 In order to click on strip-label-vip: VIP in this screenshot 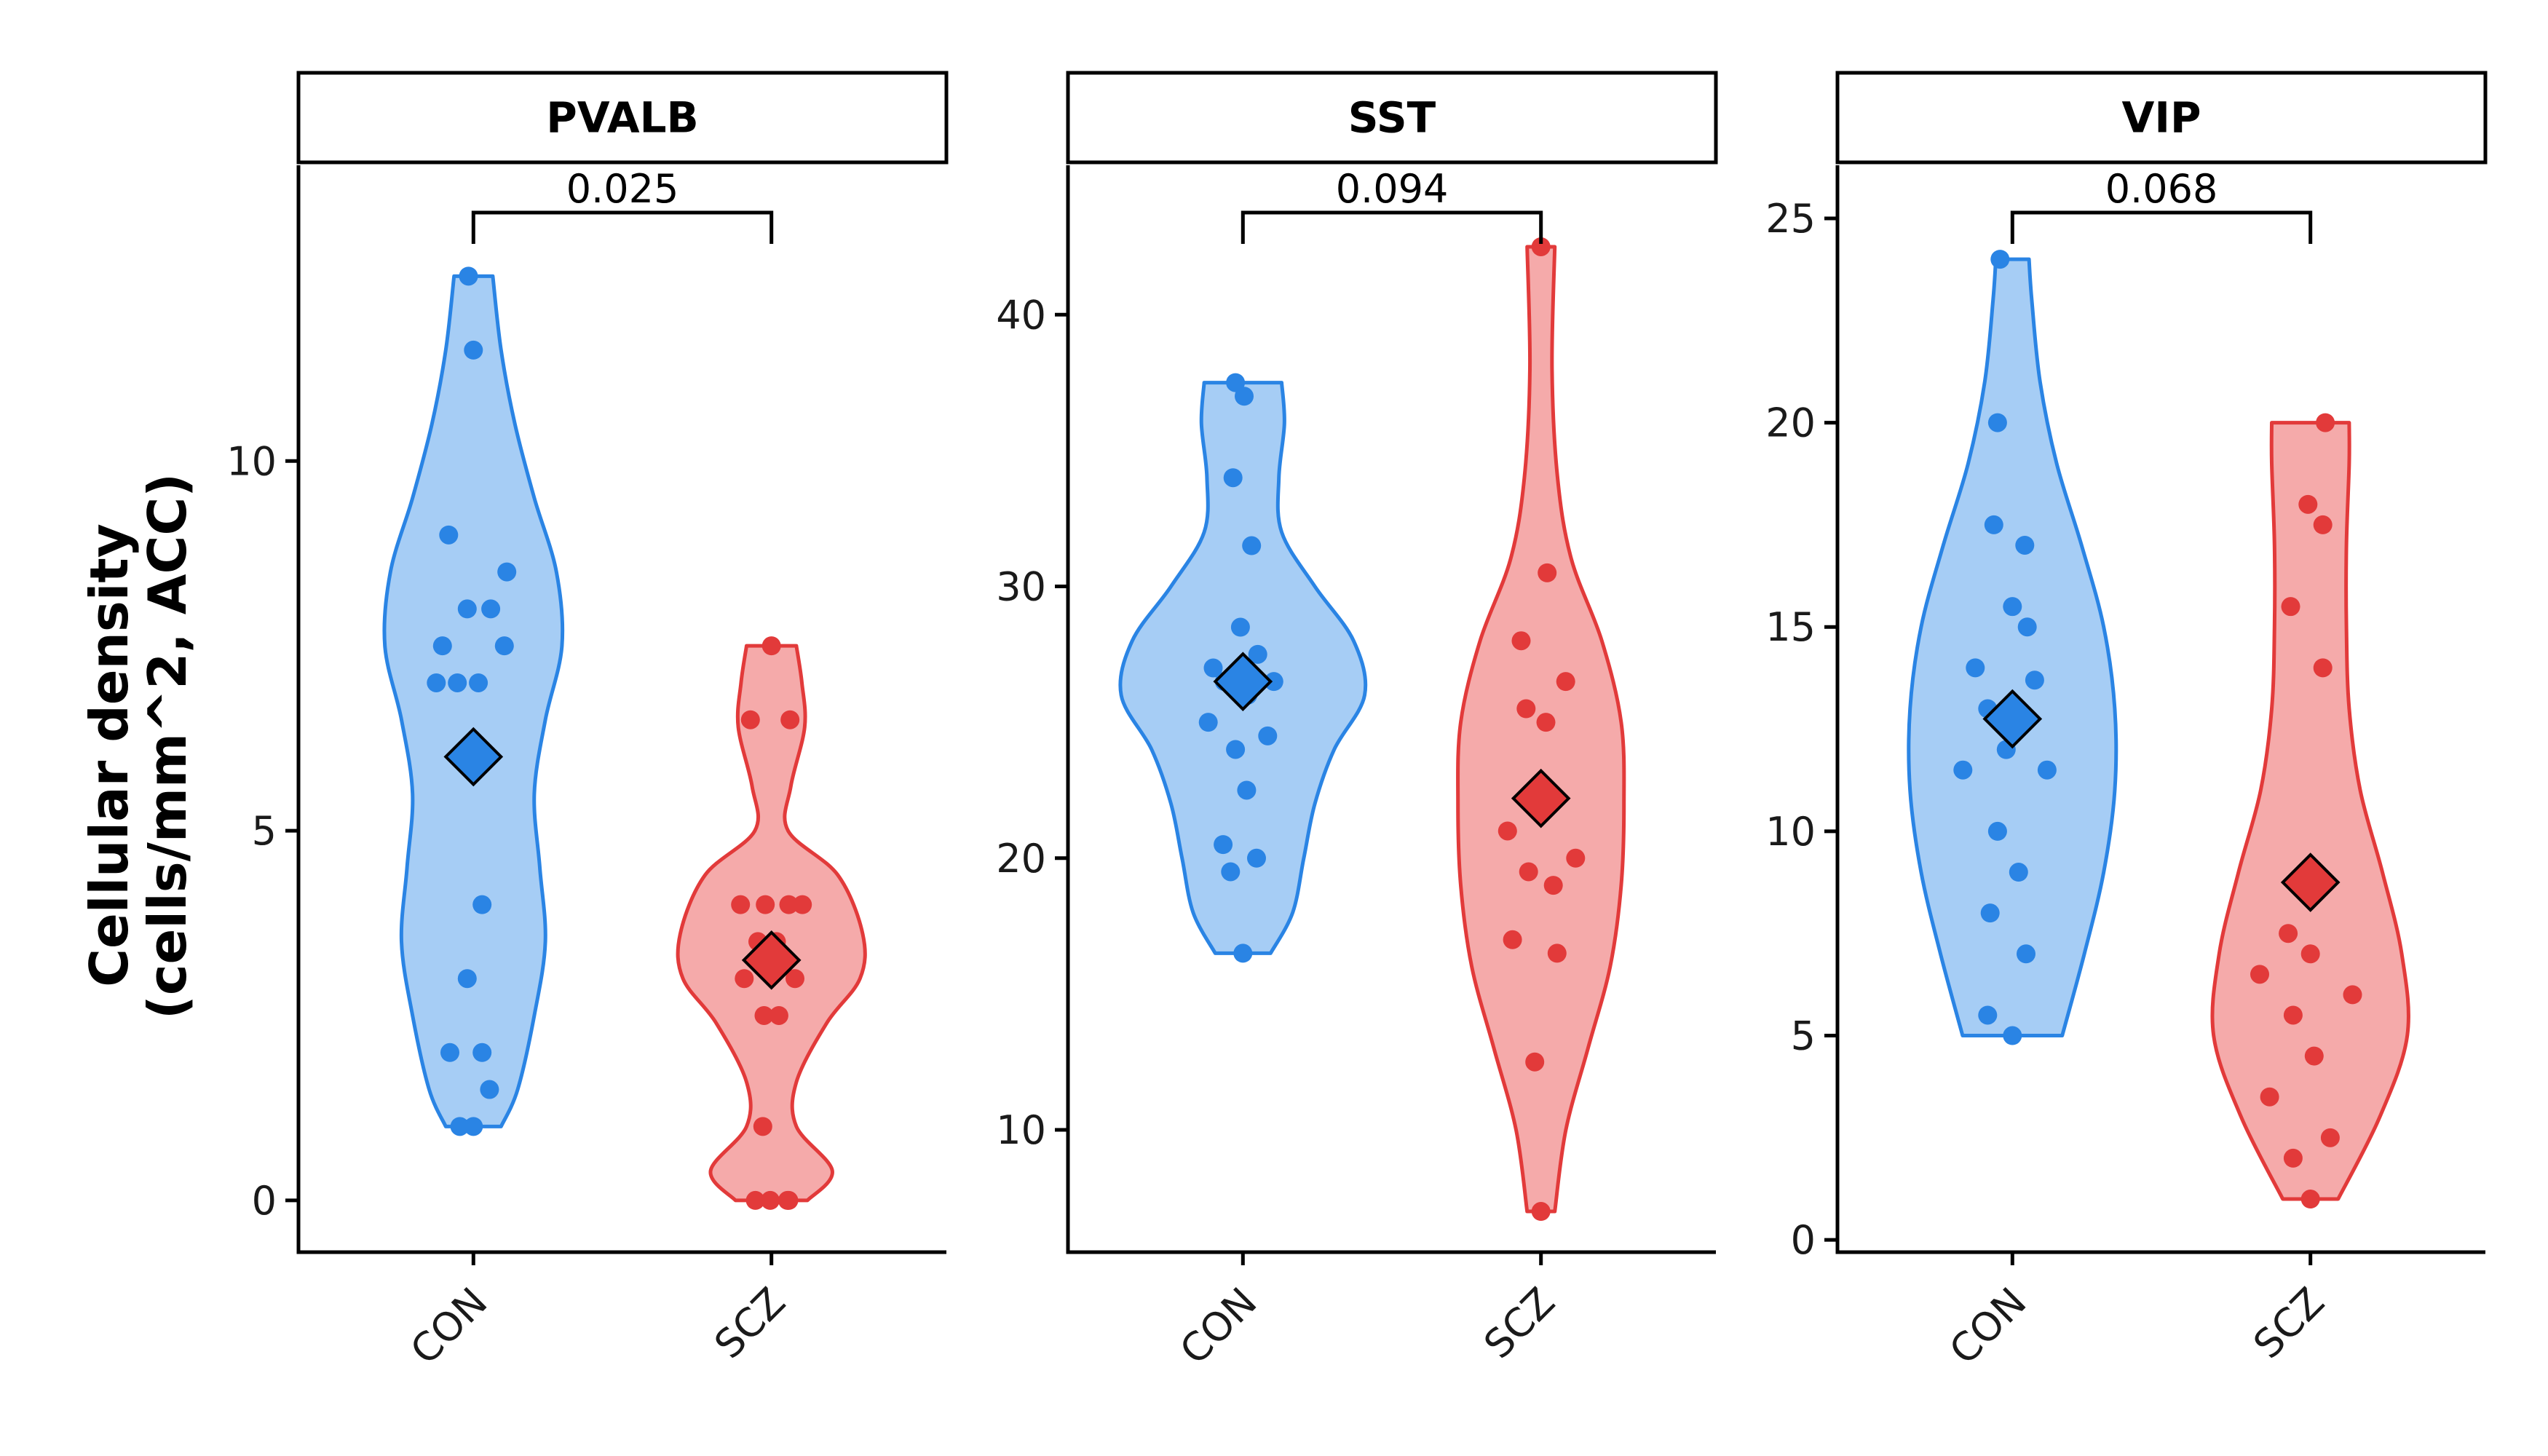, I will do `click(2161, 118)`.